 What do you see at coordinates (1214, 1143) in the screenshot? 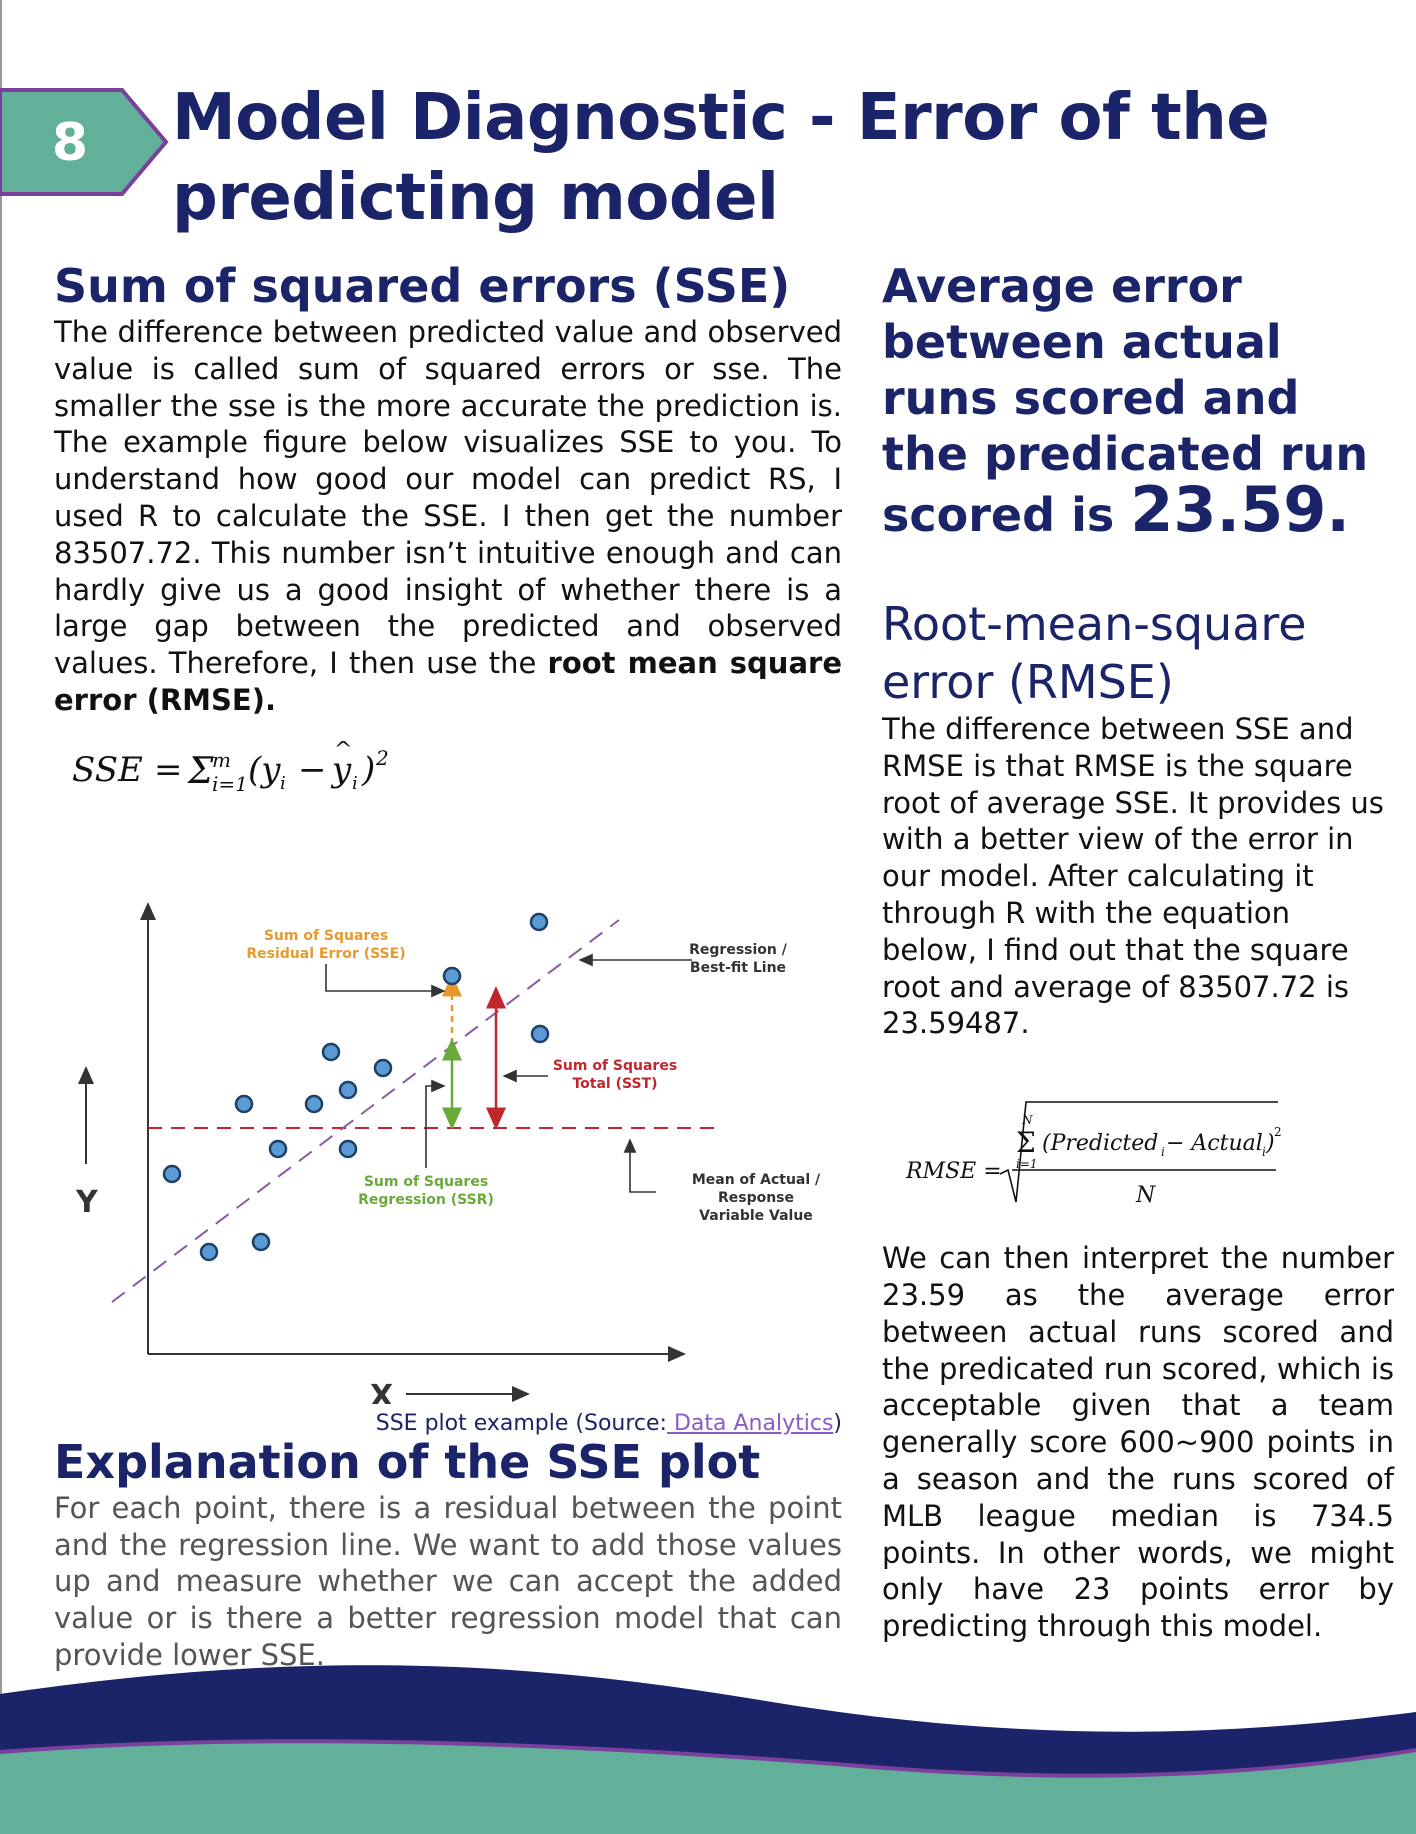
I see `rmse-eq-minus-actual: − Actual` at bounding box center [1214, 1143].